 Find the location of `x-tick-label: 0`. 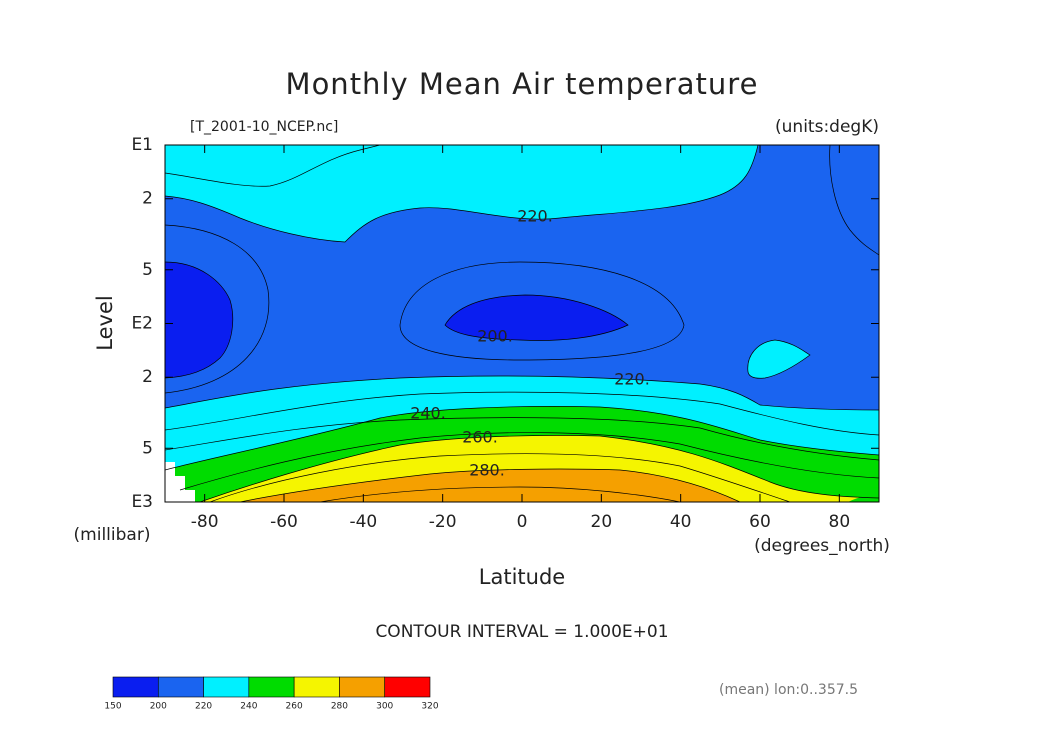

x-tick-label: 0 is located at coordinates (522, 522).